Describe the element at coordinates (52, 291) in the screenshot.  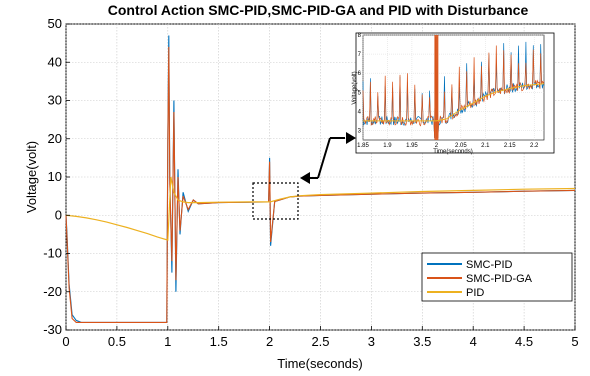
I see `y-tick-label: -20` at that location.